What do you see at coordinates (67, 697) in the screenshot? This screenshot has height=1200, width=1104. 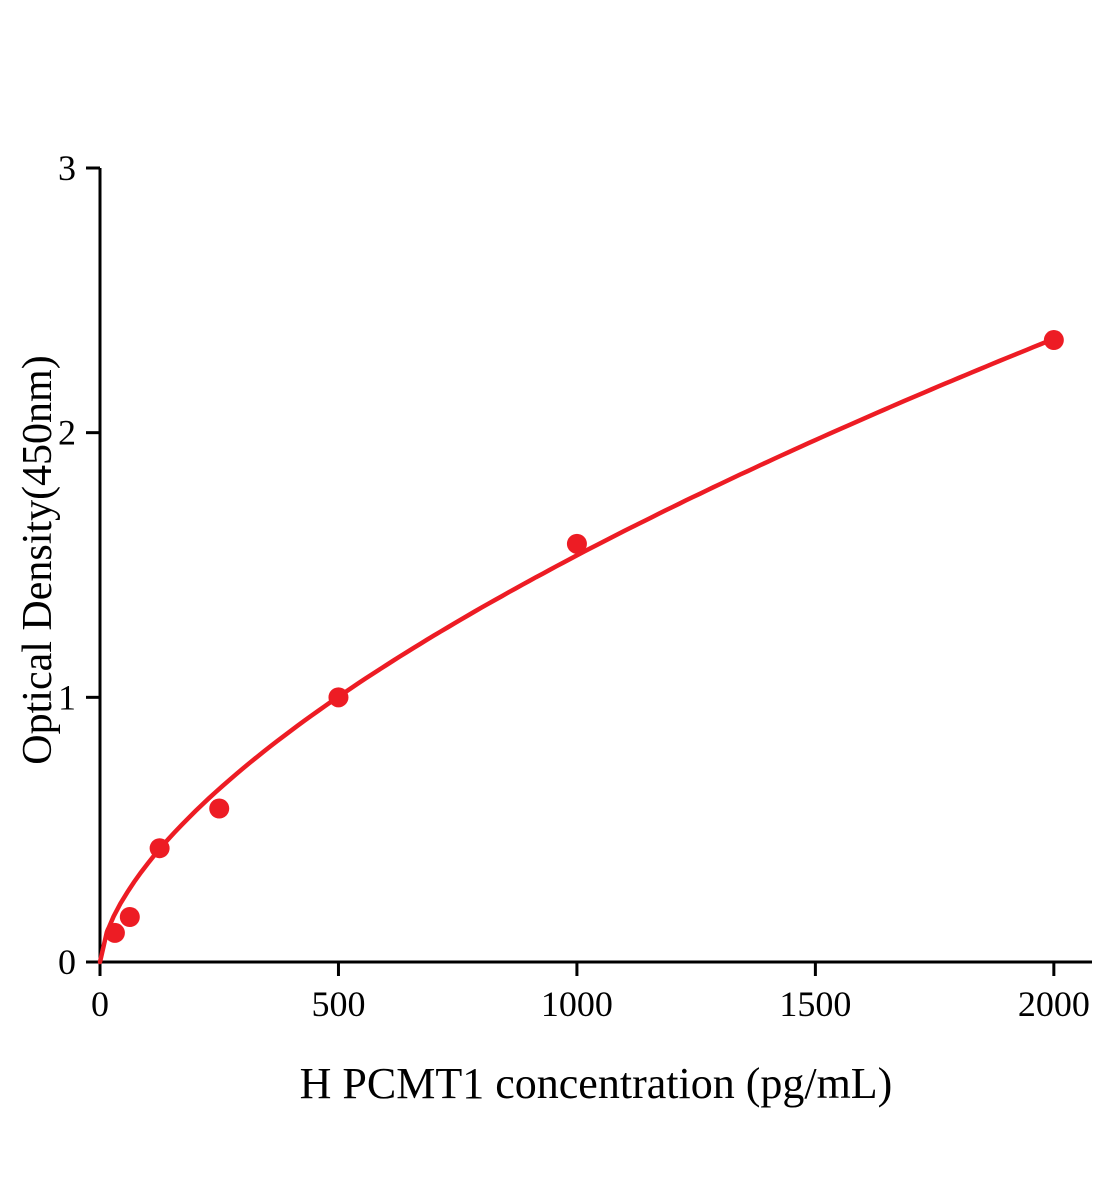 I see `y-tick-label: 1` at bounding box center [67, 697].